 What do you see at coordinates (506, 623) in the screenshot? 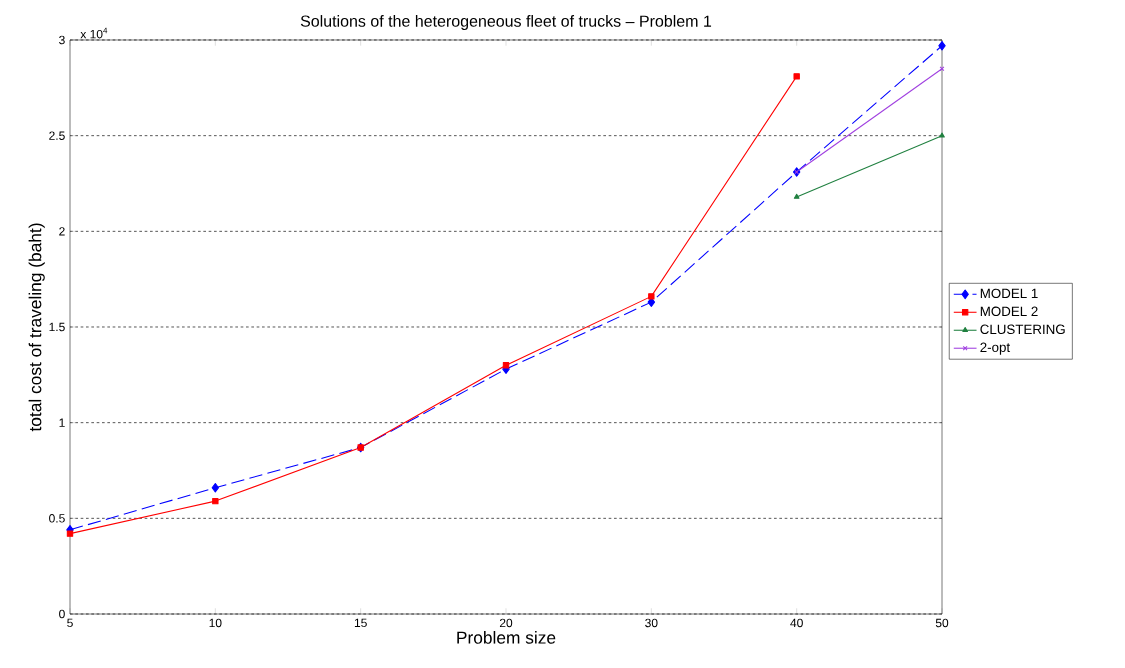
I see `x-tick-label: 20` at bounding box center [506, 623].